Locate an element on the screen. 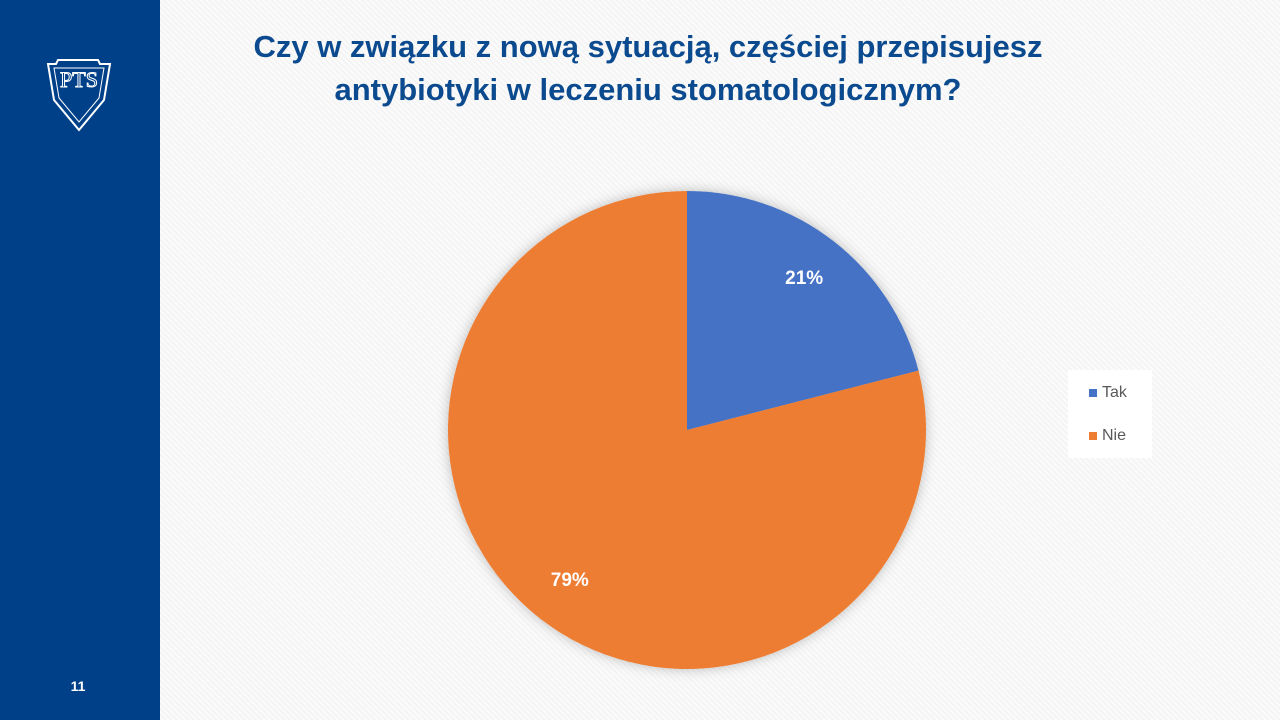 The height and width of the screenshot is (720, 1280). page-number: 11 is located at coordinates (78, 686).